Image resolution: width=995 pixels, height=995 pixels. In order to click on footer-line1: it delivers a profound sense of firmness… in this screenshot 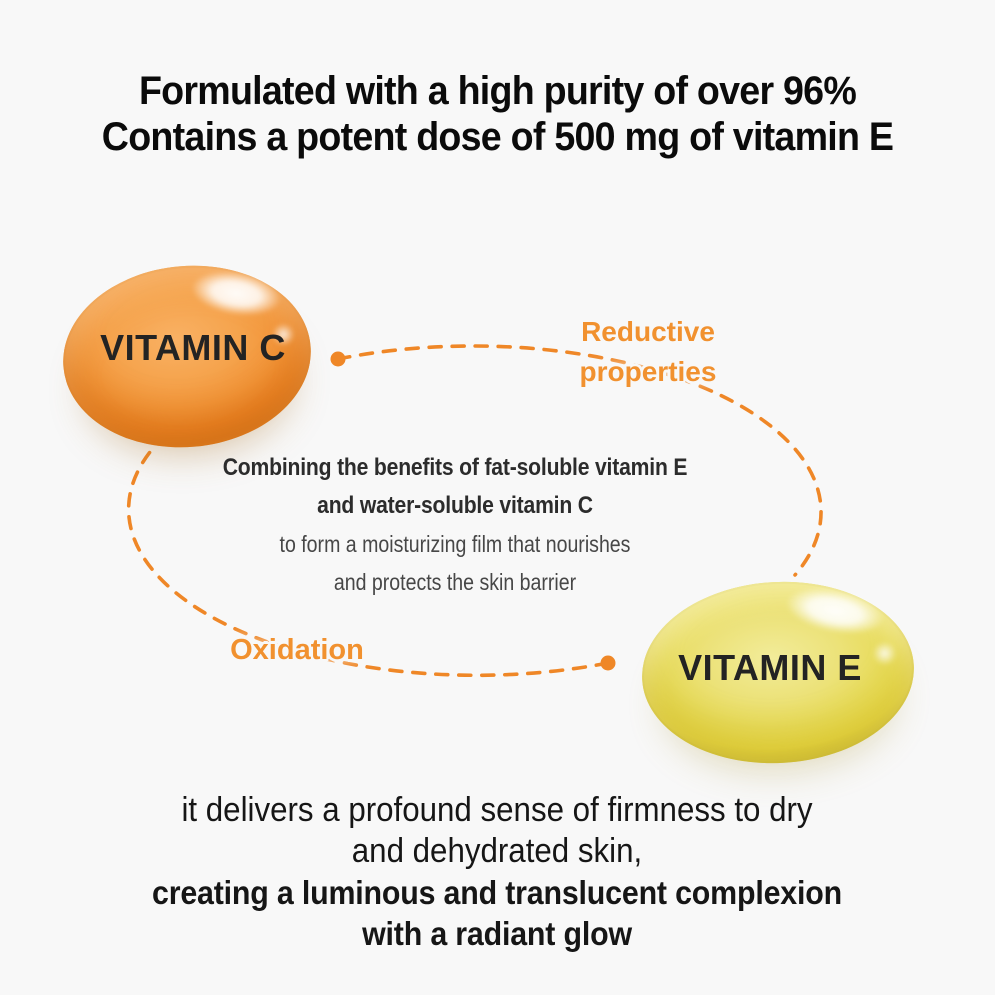, I will do `click(497, 810)`.